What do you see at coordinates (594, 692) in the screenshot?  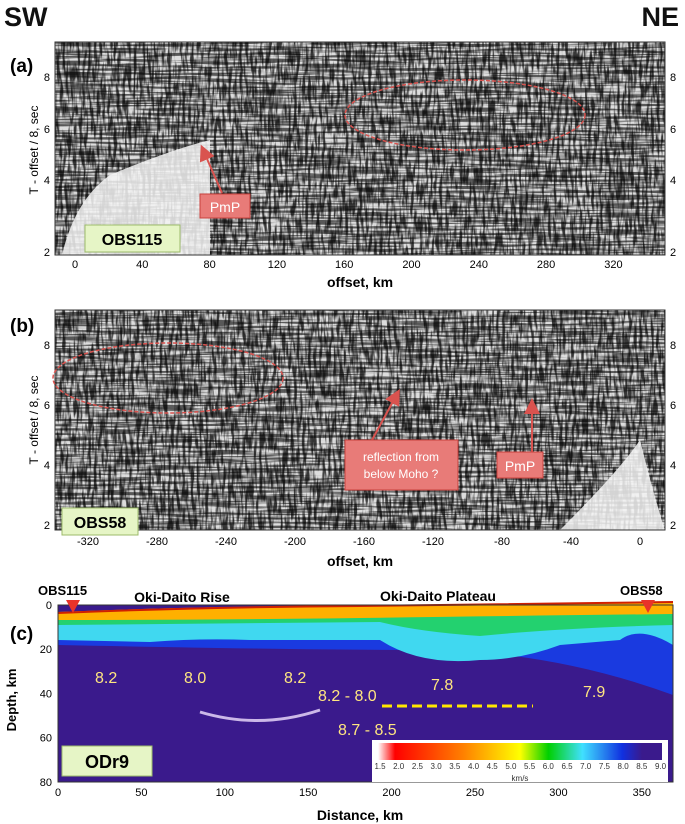 I see `velocity-label: 7.9` at bounding box center [594, 692].